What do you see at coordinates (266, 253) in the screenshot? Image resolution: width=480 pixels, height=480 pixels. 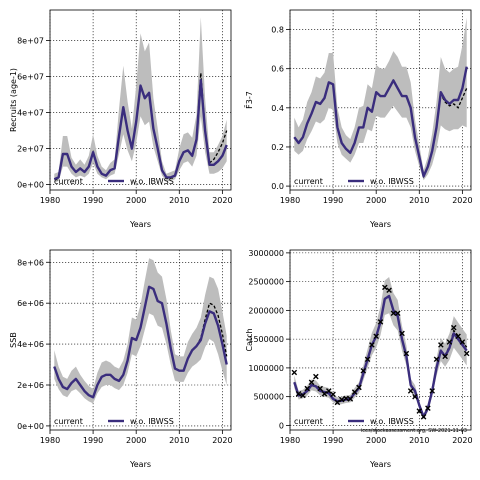 I see `y-tick-label: 3000000` at bounding box center [266, 253].